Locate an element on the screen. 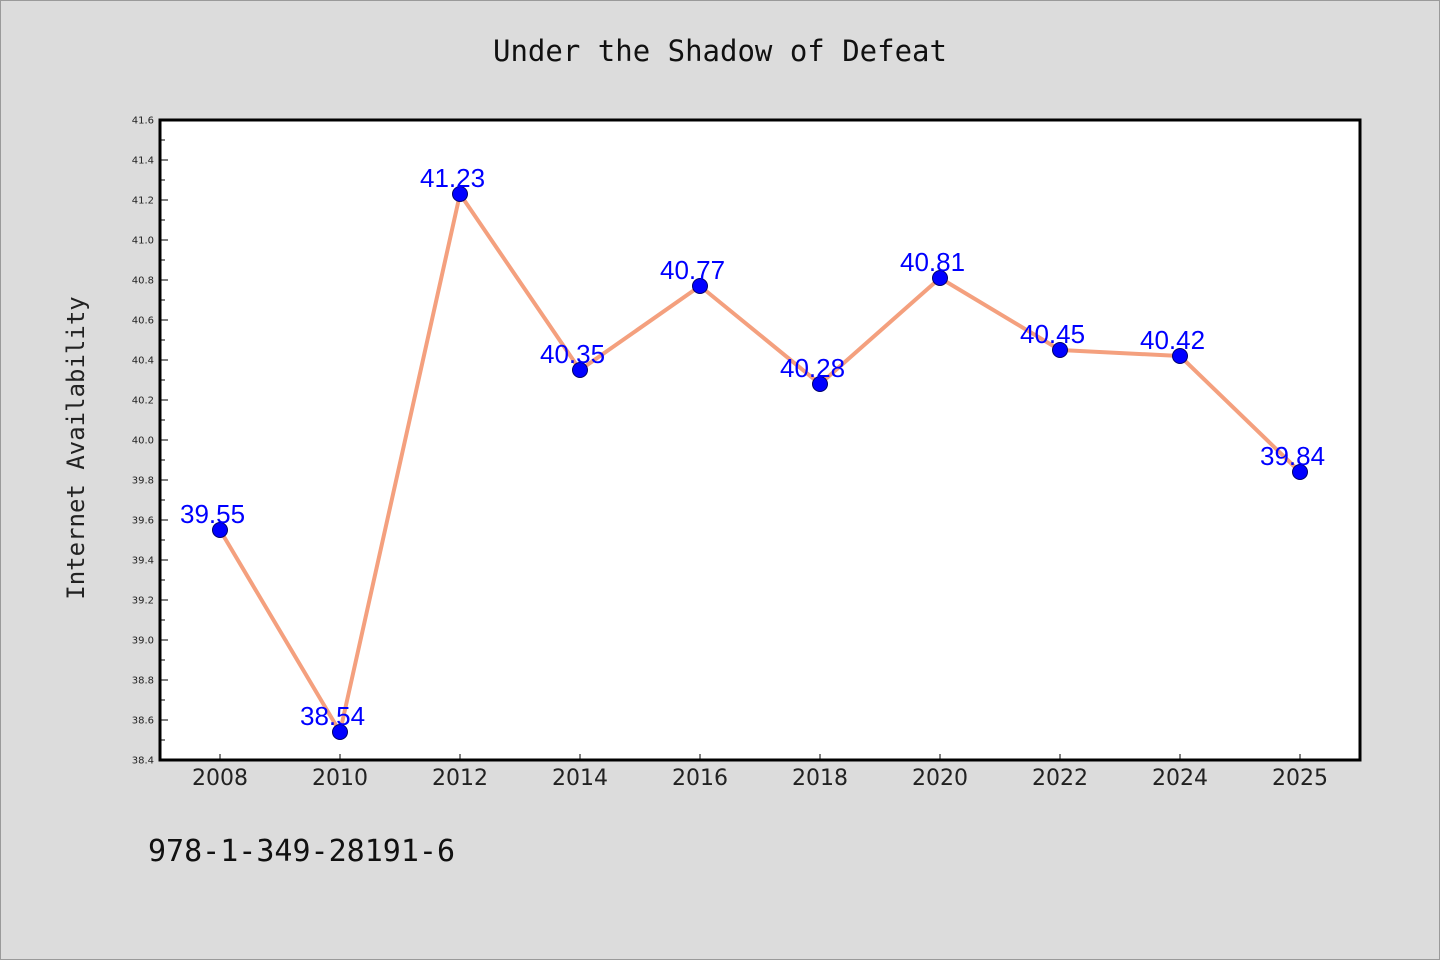  chart-title: Under the Shadow of Defeat is located at coordinates (720, 51).